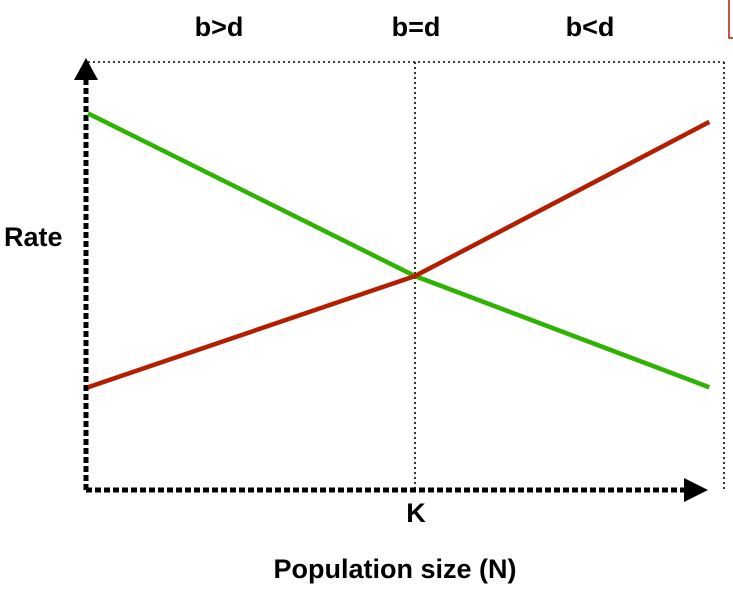 This screenshot has width=733, height=595. Describe the element at coordinates (219, 27) in the screenshot. I see `region-label-b-greater-d: b>d` at that location.